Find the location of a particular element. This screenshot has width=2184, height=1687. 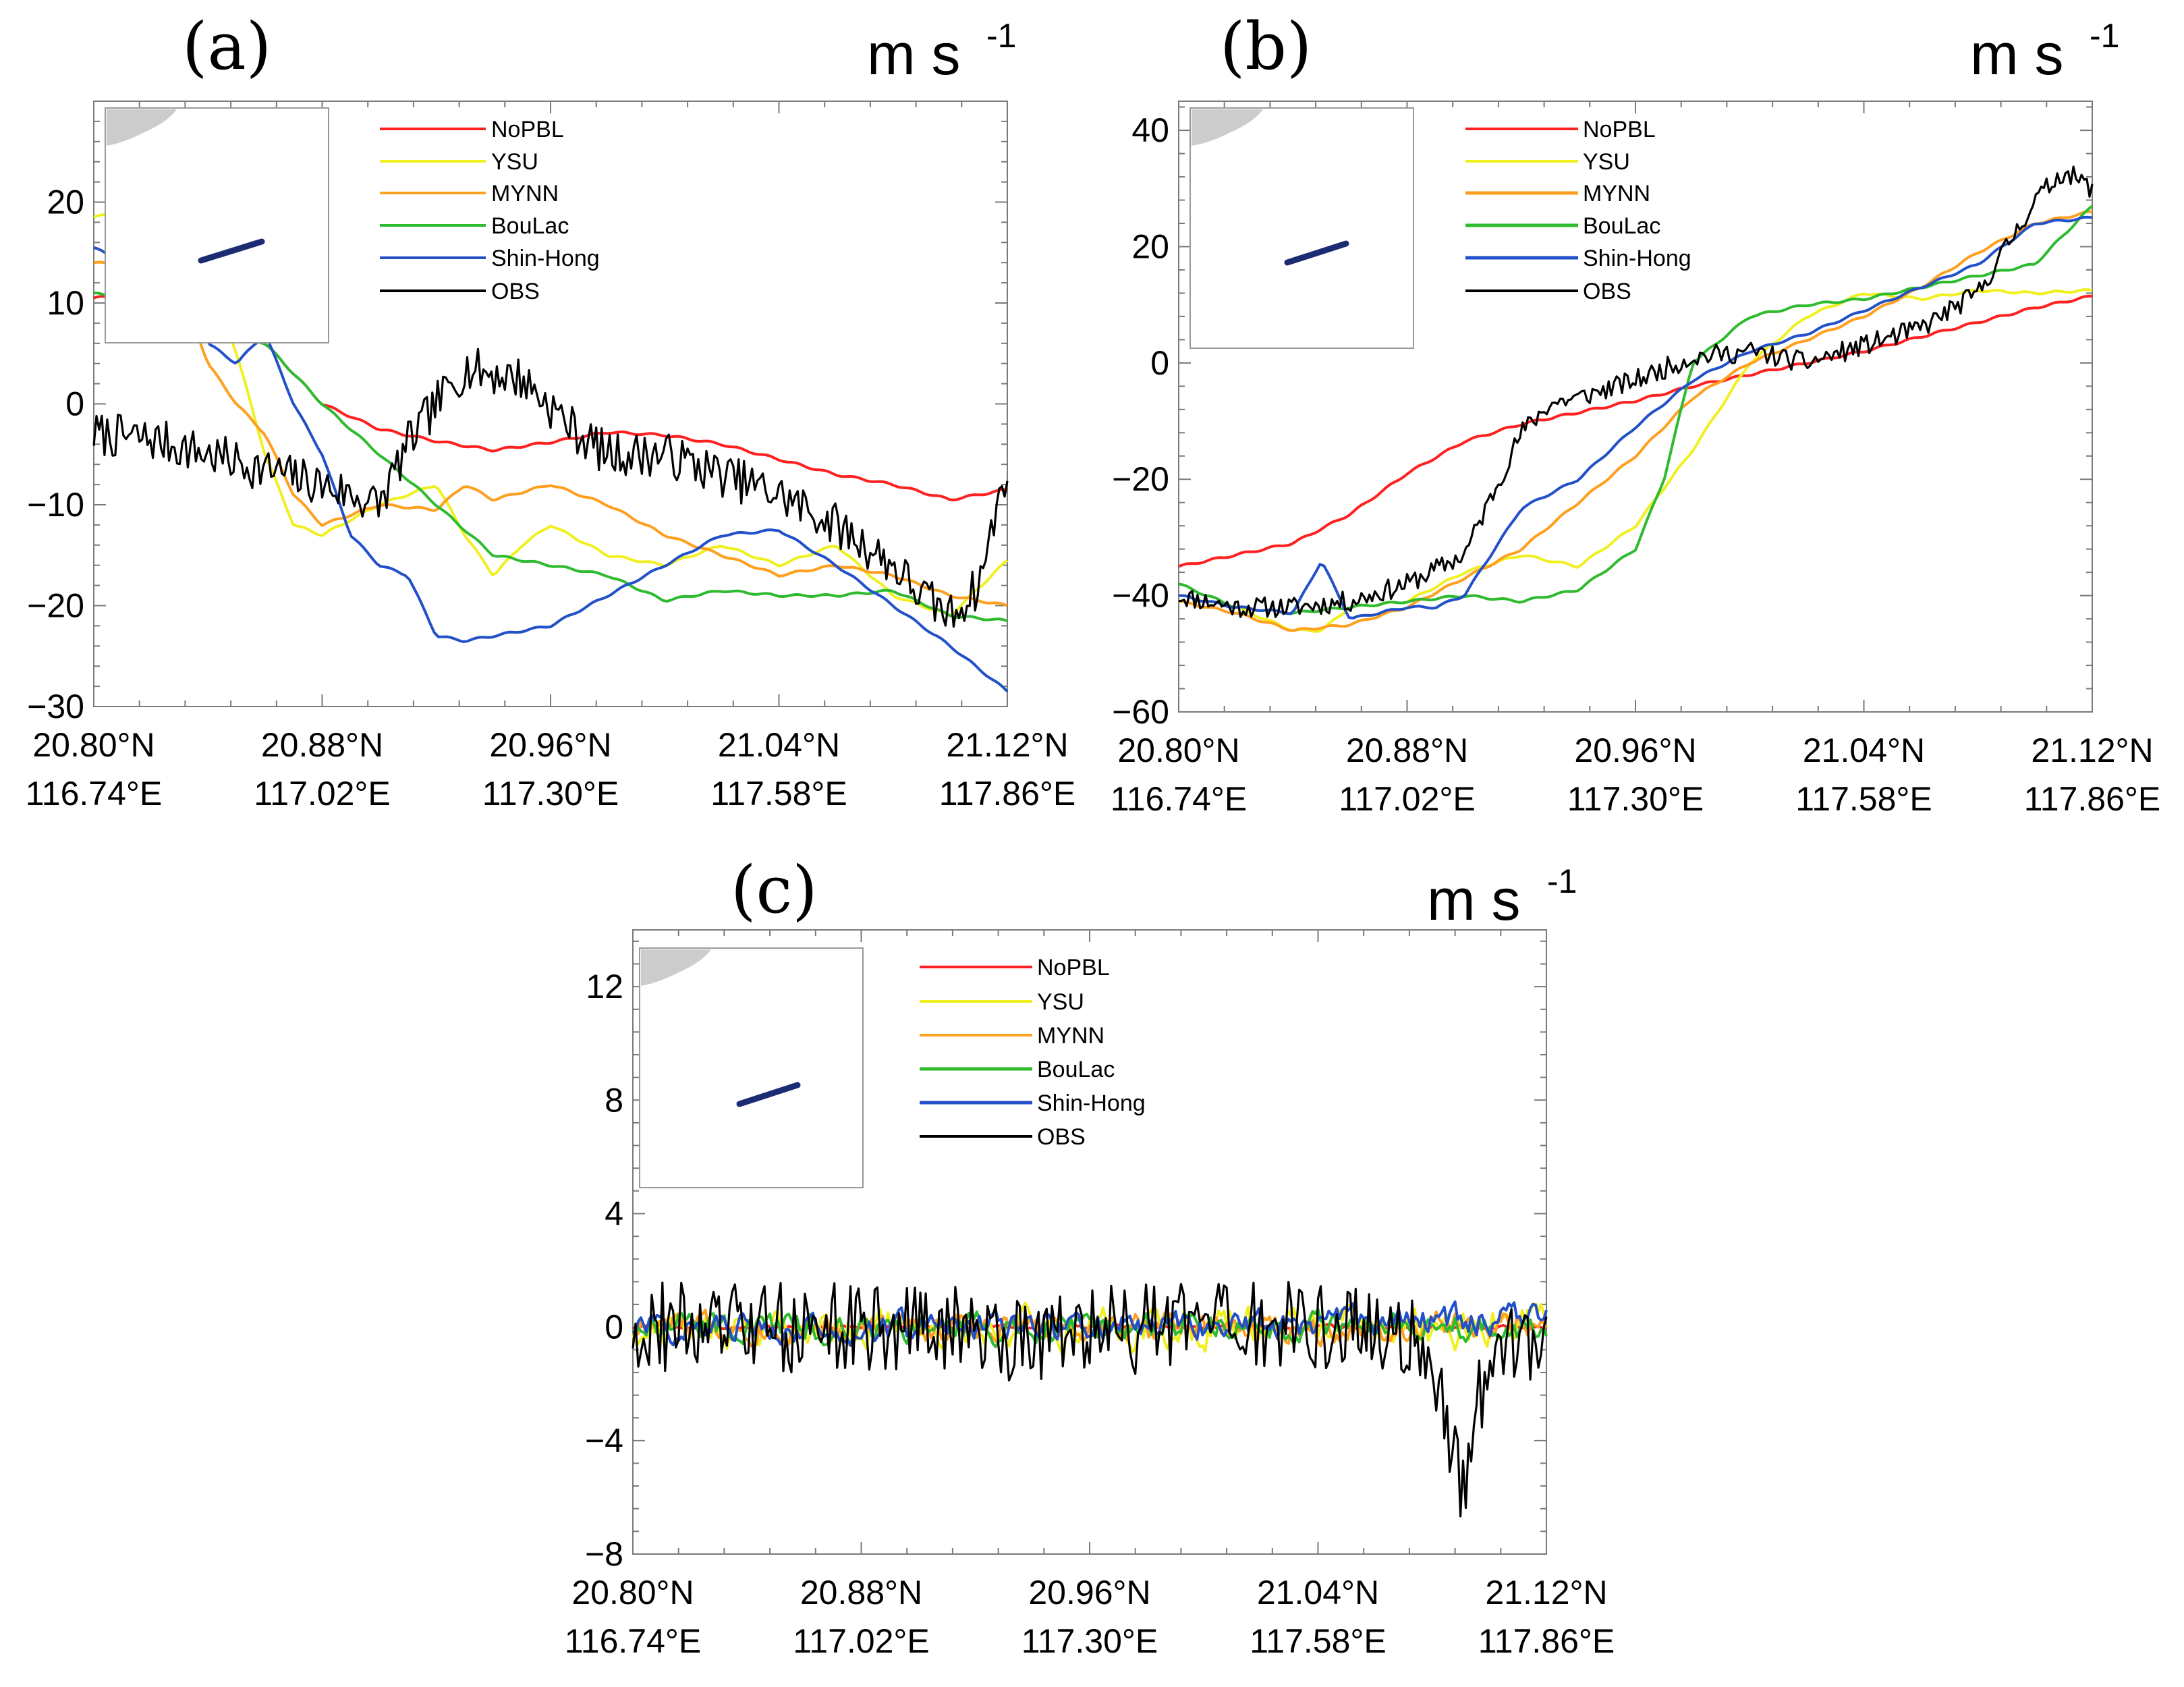

series-line-nopbl is located at coordinates (1635, 431).